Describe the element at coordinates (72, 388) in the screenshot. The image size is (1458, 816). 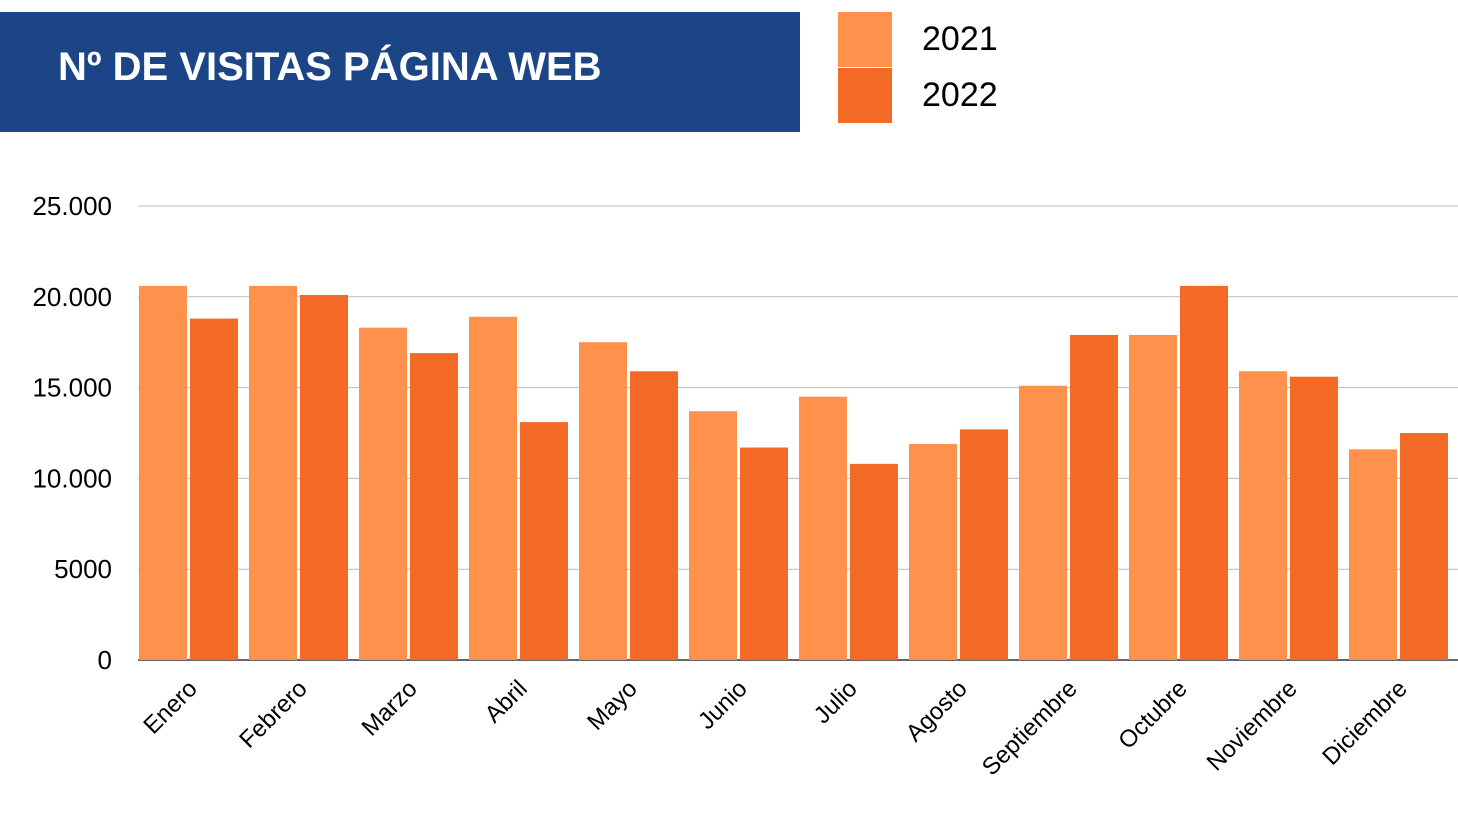
I see `y-tick-label: 15.000` at that location.